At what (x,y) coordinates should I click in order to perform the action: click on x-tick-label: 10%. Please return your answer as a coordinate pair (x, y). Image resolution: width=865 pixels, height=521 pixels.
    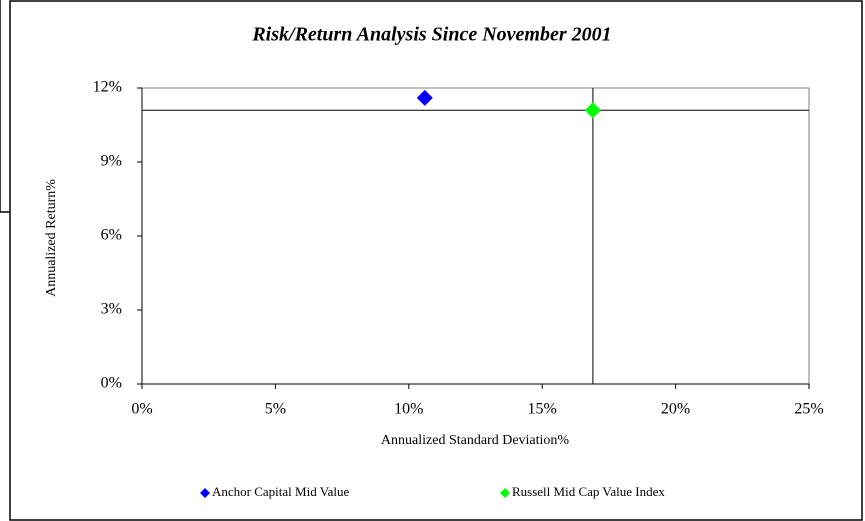
    Looking at the image, I should click on (408, 409).